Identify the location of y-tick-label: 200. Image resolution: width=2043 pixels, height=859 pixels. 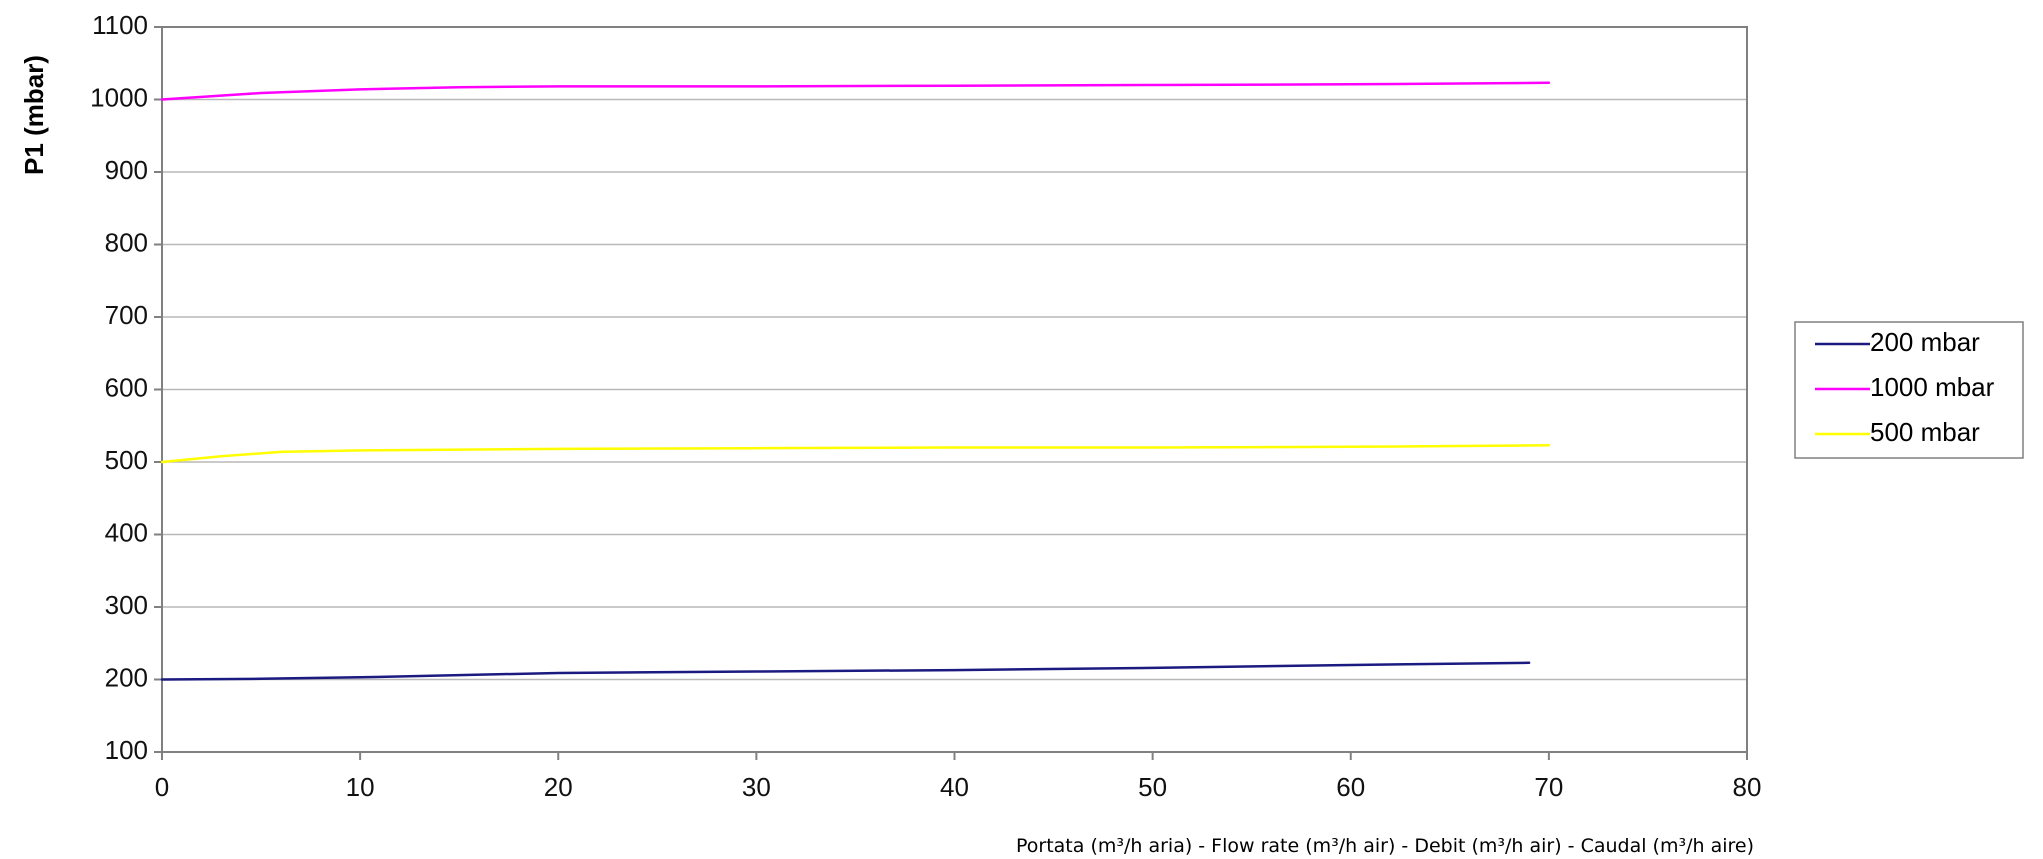
(126, 677).